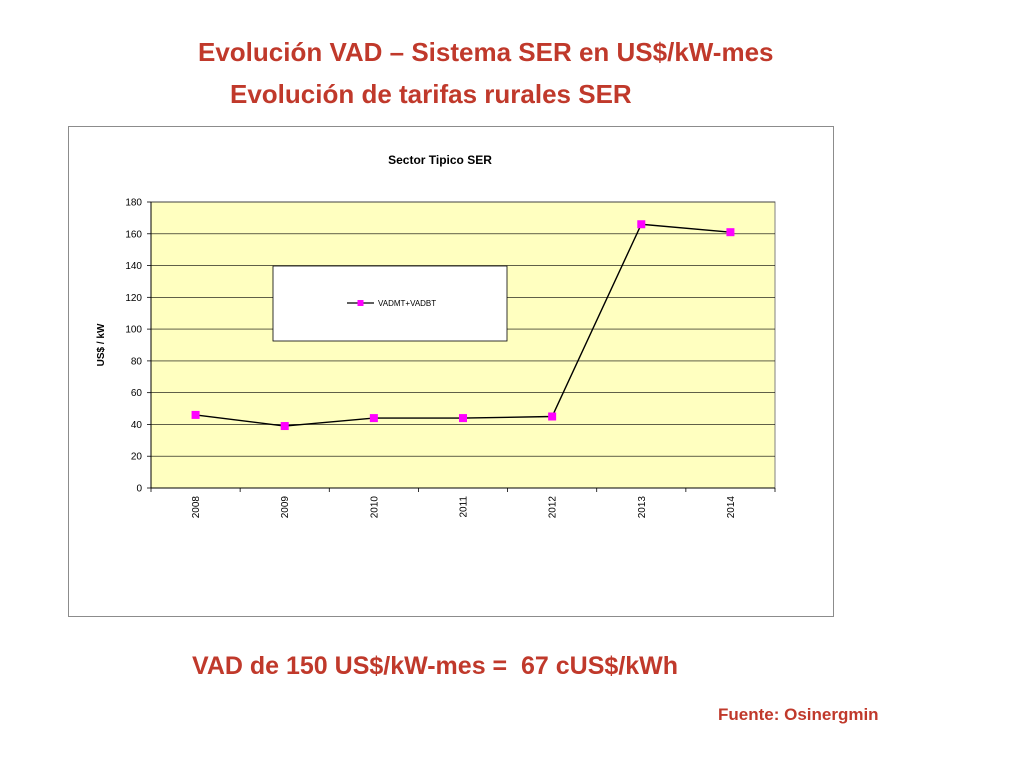 This screenshot has width=1024, height=768. I want to click on y-tick-label: 0, so click(139, 489).